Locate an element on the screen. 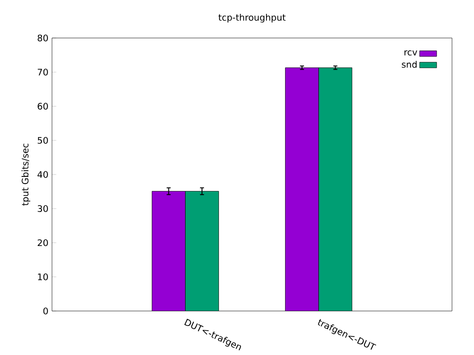 This screenshot has height=355, width=474. y-tick-label: 50 is located at coordinates (43, 140).